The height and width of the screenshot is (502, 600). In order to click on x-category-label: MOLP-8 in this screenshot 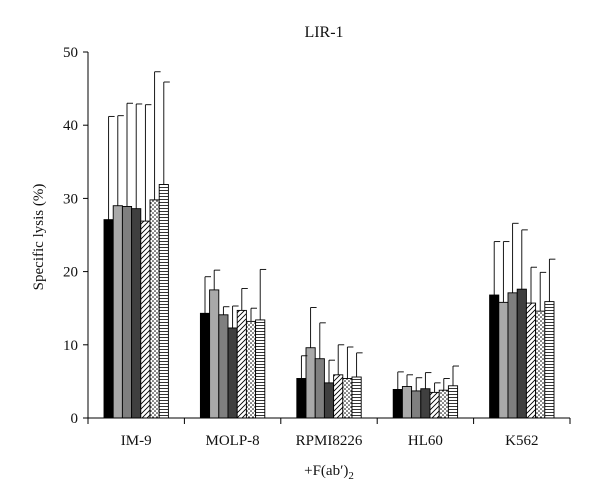, I will do `click(233, 441)`.